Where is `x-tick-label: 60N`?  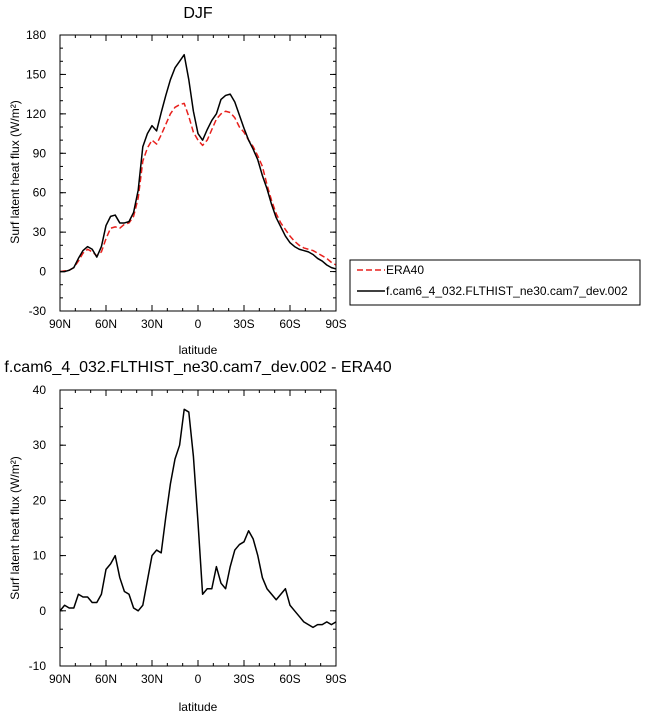
x-tick-label: 60N is located at coordinates (106, 324).